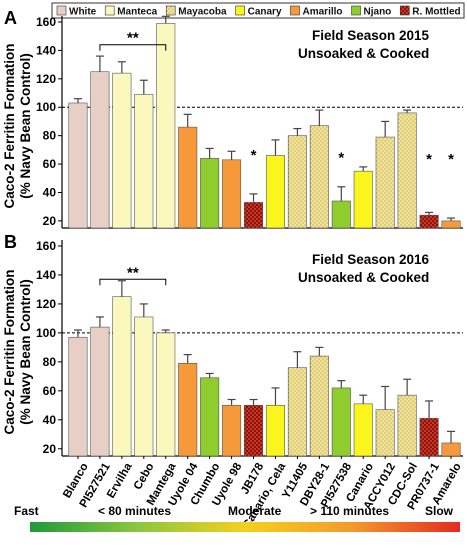  Describe the element at coordinates (10, 18) in the screenshot. I see `panel-letter: A` at that location.